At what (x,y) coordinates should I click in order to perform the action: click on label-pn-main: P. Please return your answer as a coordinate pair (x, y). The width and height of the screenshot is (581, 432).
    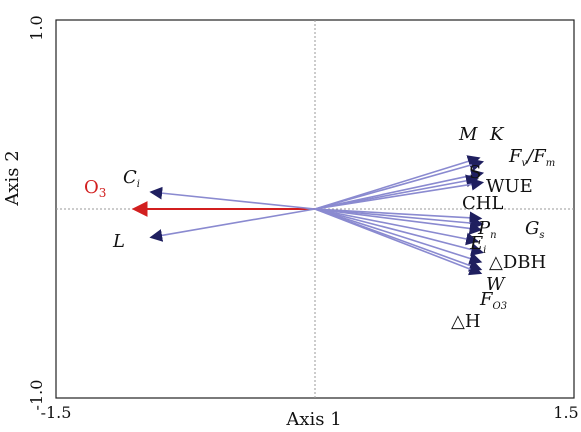
    Looking at the image, I should click on (484, 228).